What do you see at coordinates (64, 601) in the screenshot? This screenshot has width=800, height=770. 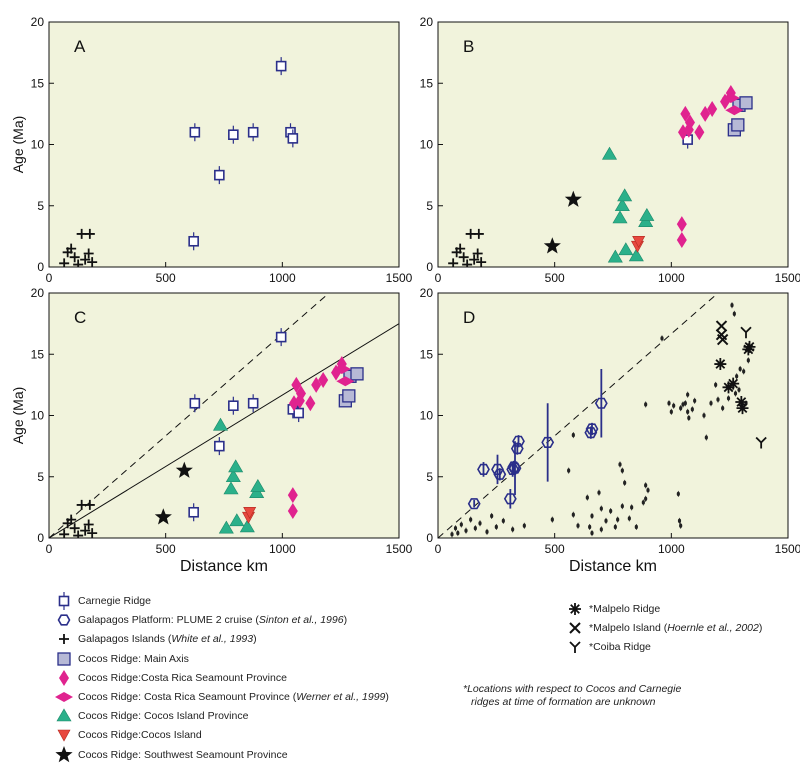 I see `open-square-icon` at bounding box center [64, 601].